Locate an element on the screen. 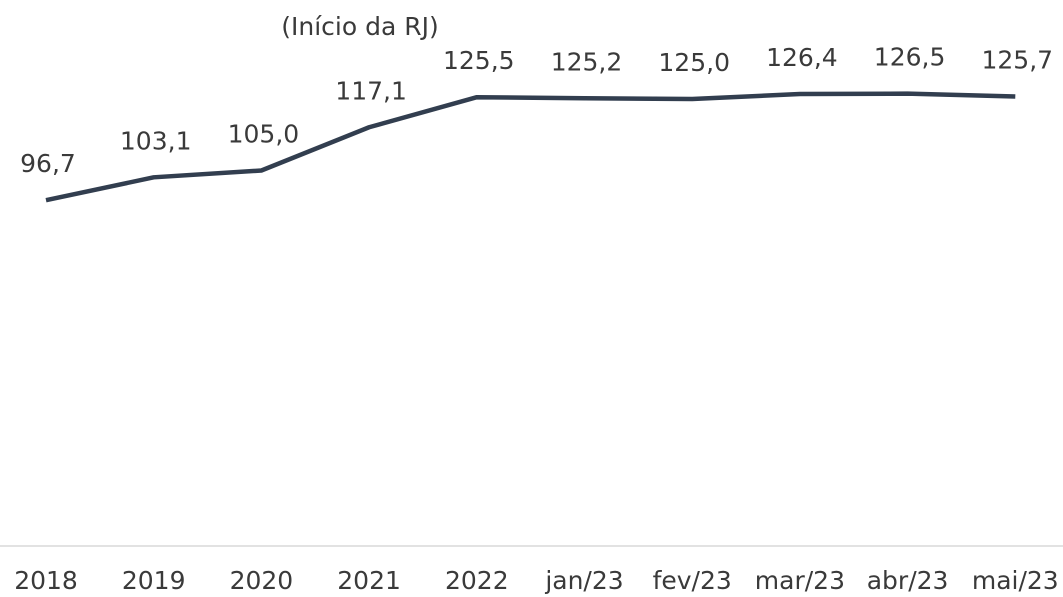  x-tick-label: fev/23 is located at coordinates (692, 580).